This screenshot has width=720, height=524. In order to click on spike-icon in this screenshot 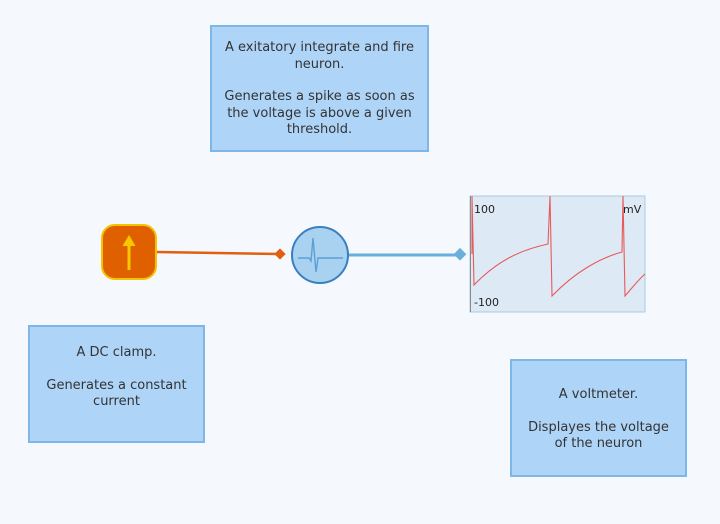, I will do `click(320, 255)`.